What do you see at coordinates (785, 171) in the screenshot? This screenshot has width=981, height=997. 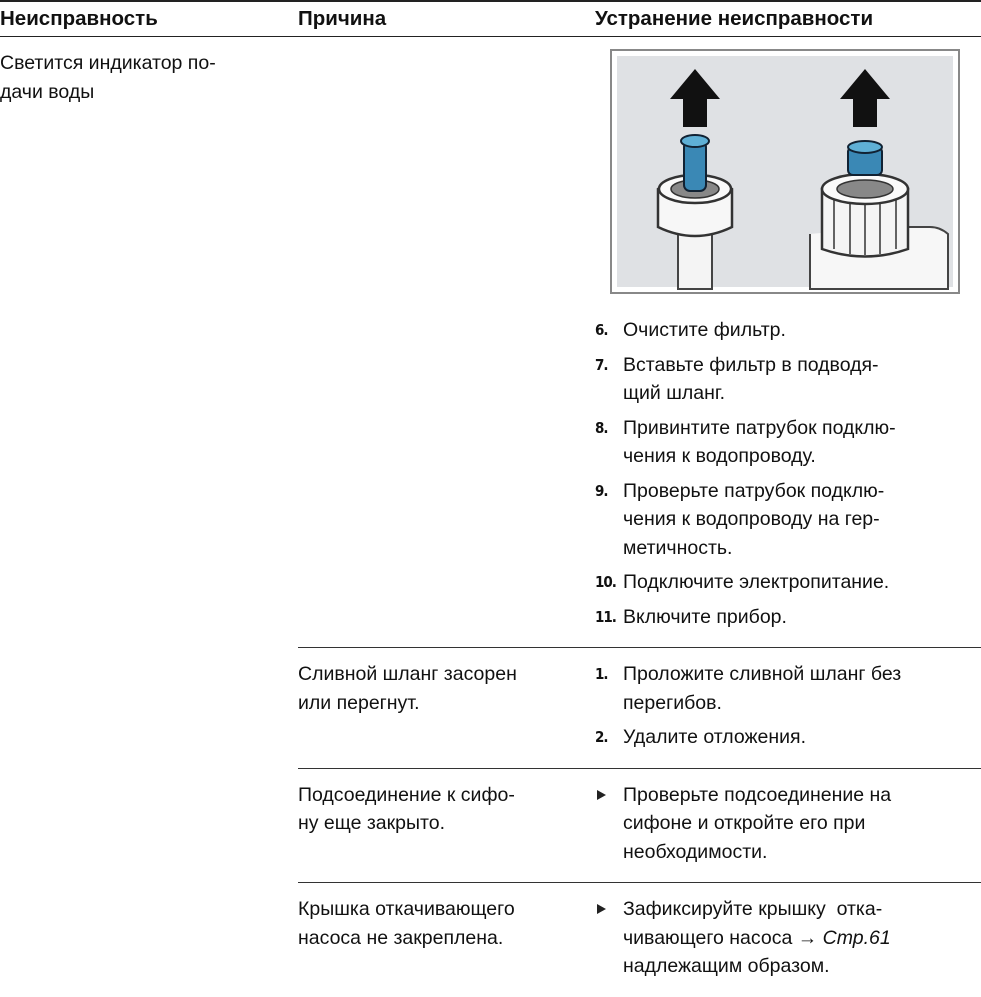 I see `filter-illustration` at bounding box center [785, 171].